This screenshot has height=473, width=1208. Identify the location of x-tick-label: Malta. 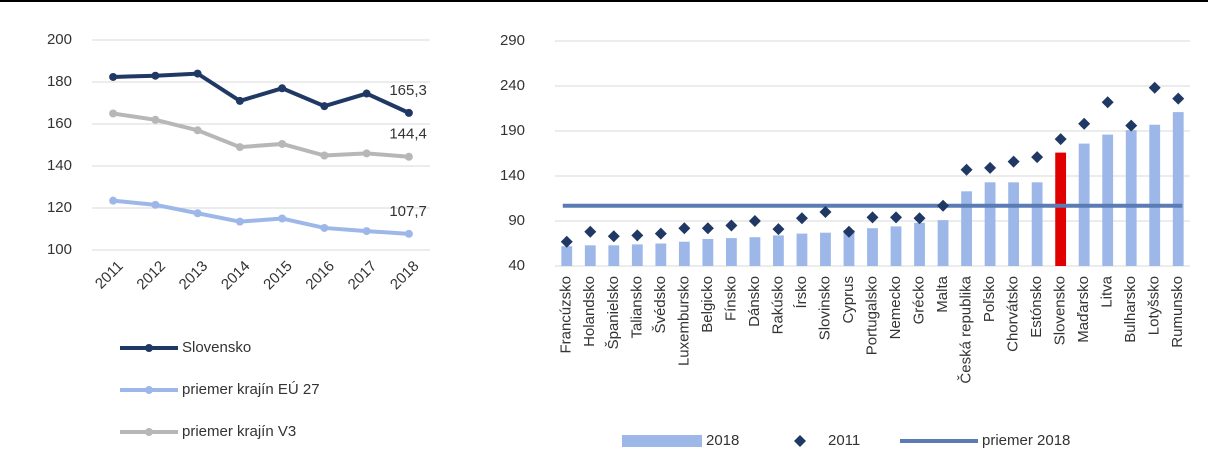
(942, 293).